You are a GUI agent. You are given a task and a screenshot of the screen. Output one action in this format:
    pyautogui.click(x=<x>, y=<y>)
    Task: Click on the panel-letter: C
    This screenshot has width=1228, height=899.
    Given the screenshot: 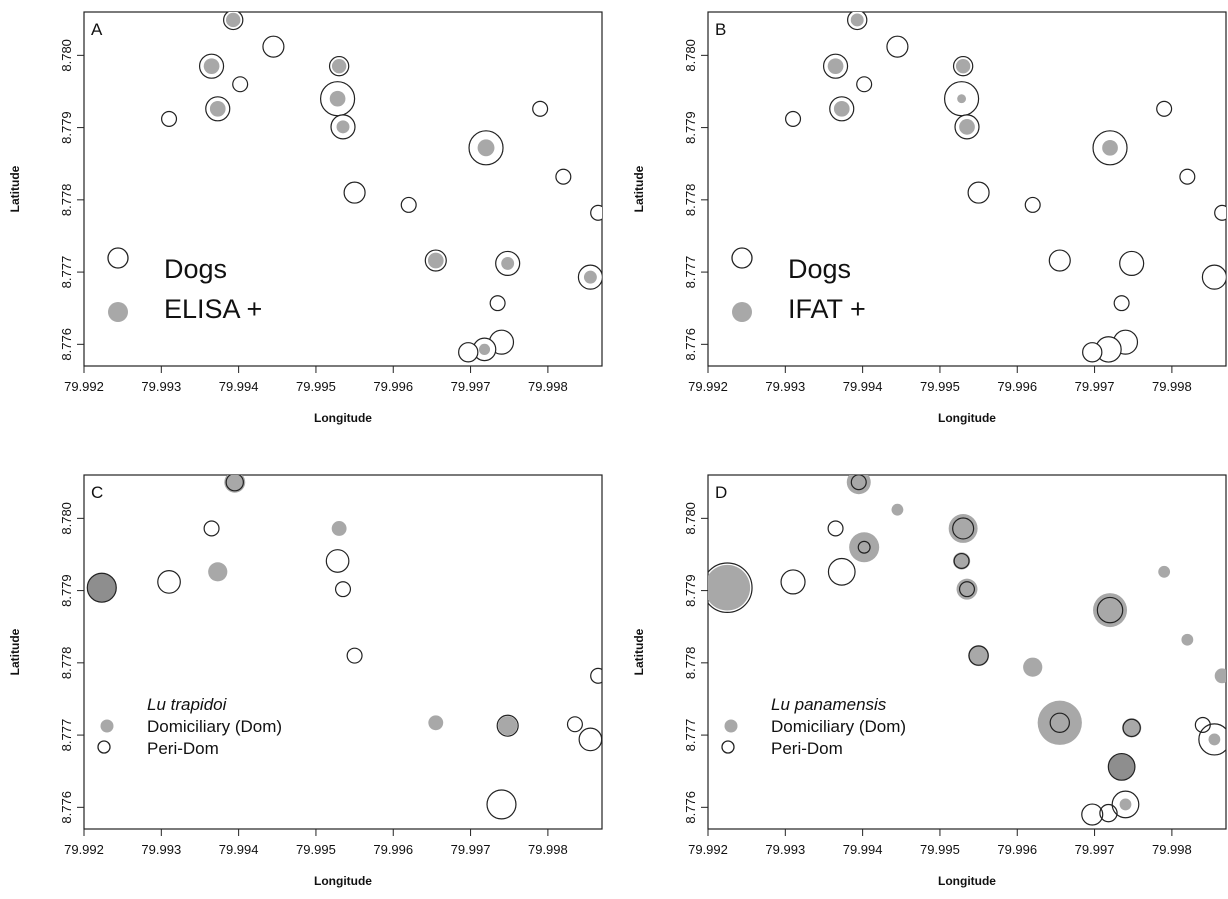 What is the action you would take?
    pyautogui.click(x=97, y=492)
    